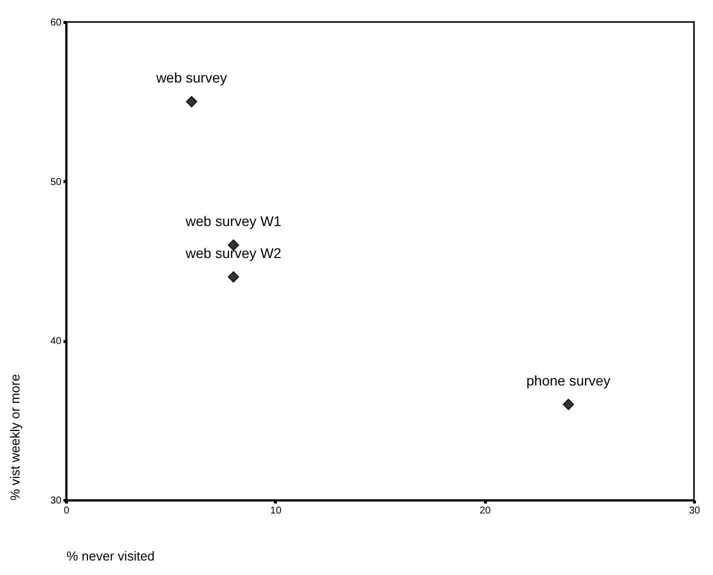  I want to click on x-tick-label: 30, so click(694, 511).